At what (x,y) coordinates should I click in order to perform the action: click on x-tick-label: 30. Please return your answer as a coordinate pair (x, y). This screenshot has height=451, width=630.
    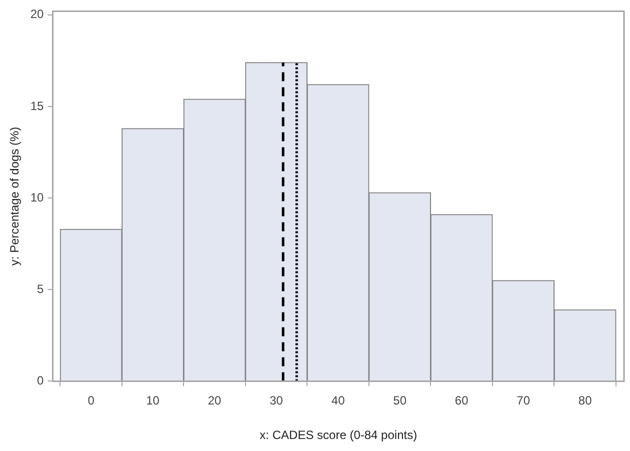
    Looking at the image, I should click on (277, 401).